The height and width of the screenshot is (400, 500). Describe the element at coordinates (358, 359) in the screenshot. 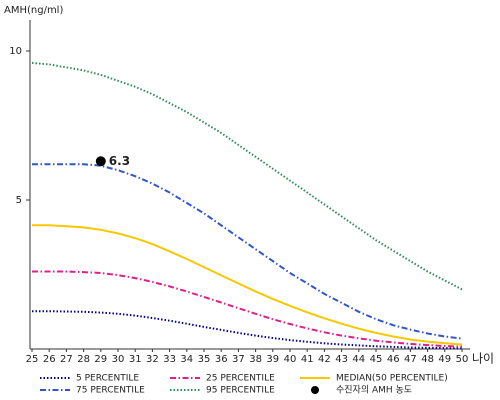

I see `x-tick-label: 44` at that location.